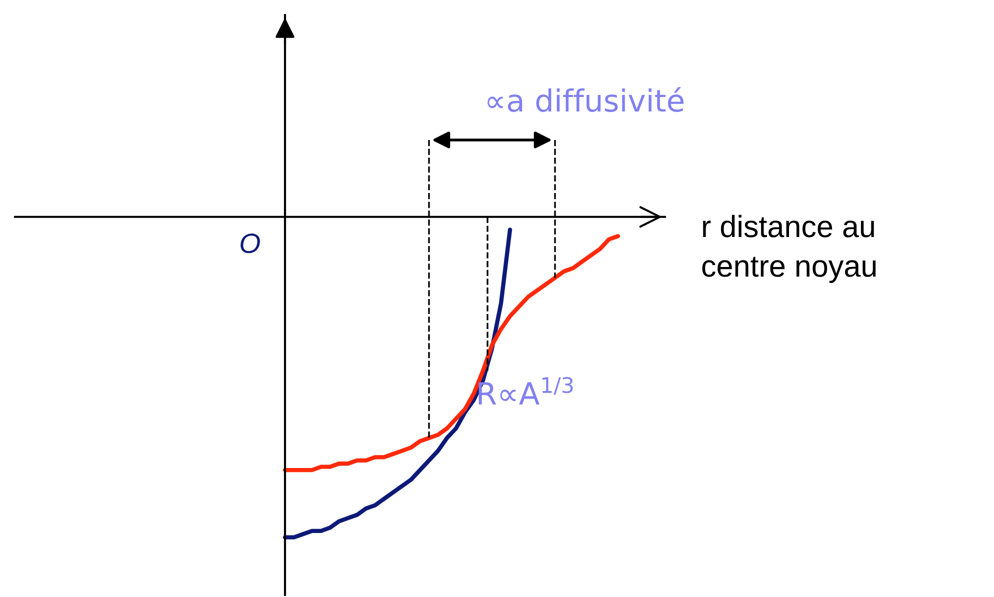 This screenshot has height=597, width=994. Describe the element at coordinates (586, 99) in the screenshot. I see `text: ∝a diffusivité` at that location.